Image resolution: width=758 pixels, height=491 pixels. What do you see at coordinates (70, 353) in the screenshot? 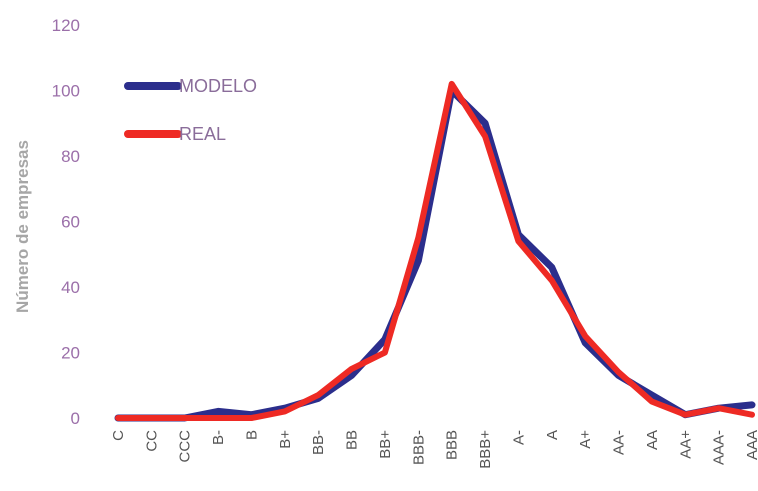
I see `y-tick-label: 20` at bounding box center [70, 353].